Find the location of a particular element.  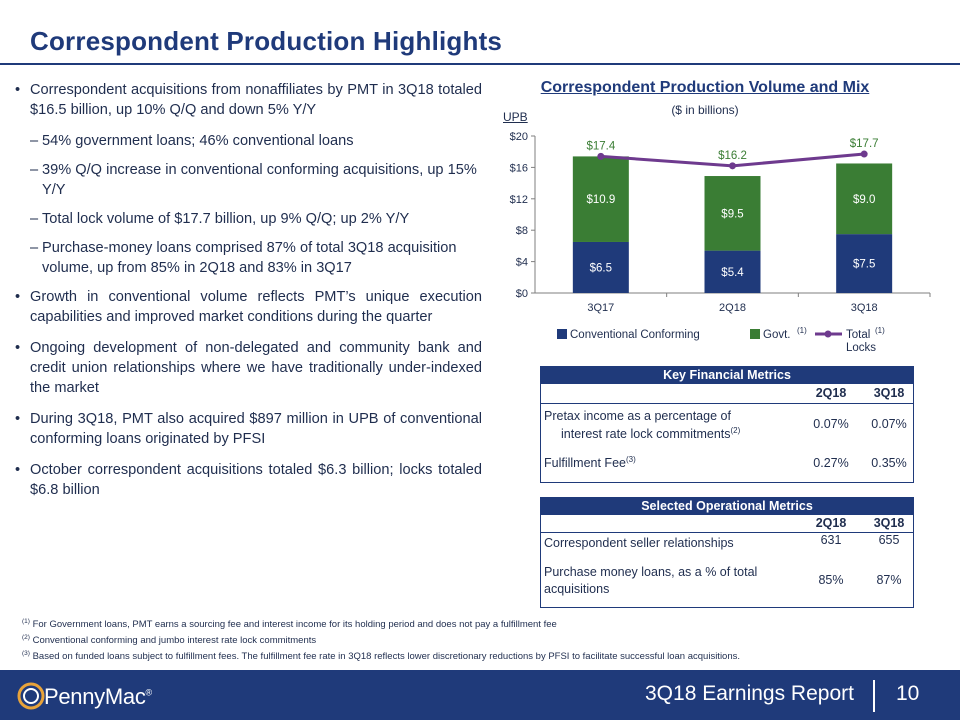

registered-mark: ® is located at coordinates (149, 692).